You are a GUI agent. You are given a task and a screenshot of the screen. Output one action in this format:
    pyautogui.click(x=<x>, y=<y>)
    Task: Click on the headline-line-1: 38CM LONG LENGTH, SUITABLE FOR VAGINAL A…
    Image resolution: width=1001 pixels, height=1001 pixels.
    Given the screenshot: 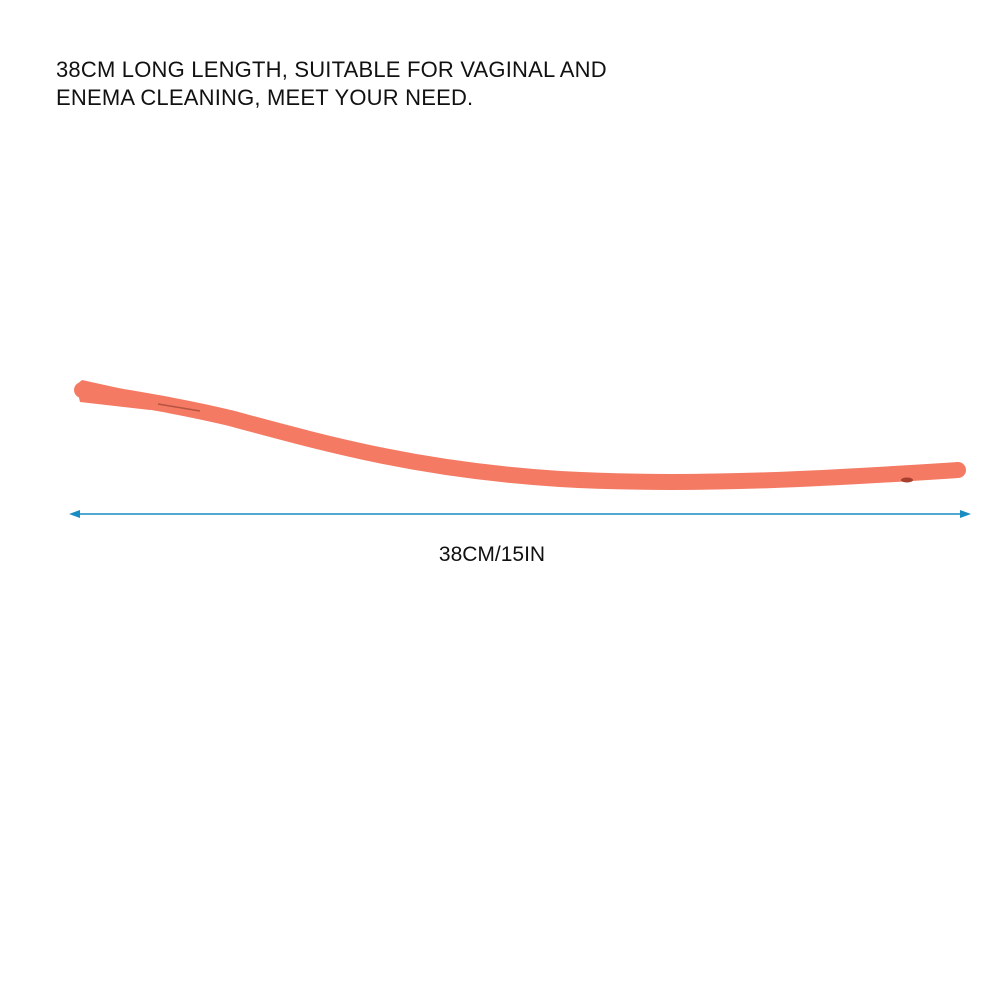 What is the action you would take?
    pyautogui.click(x=331, y=69)
    